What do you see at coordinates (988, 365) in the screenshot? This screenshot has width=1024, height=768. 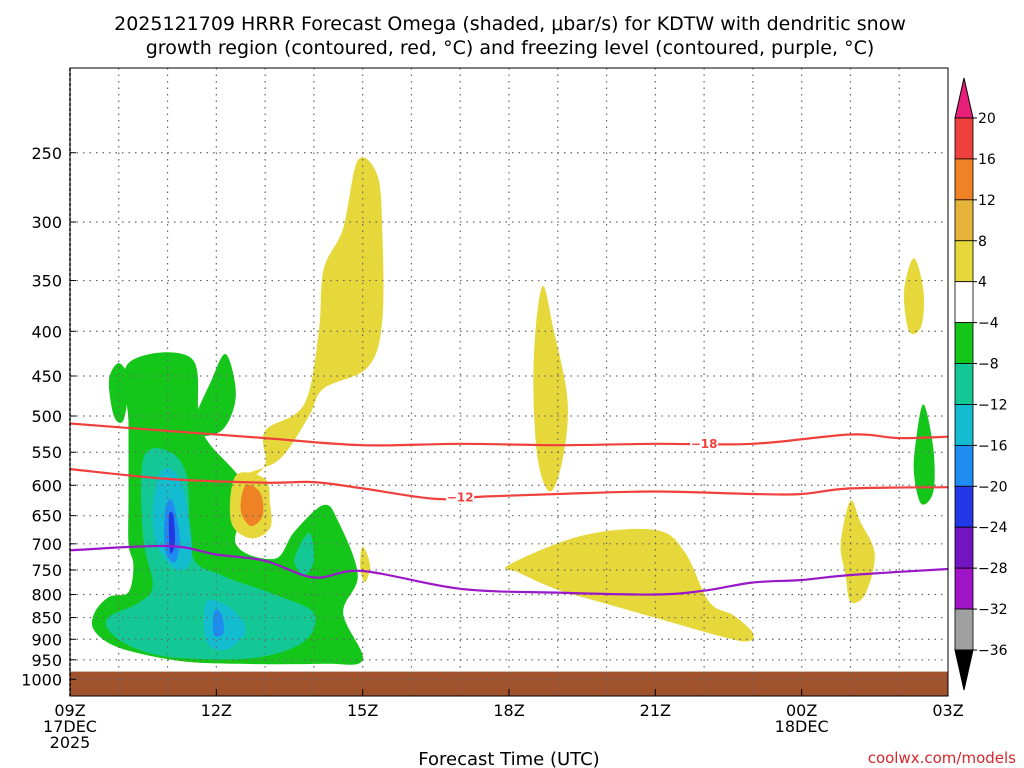 I see `colorbar-label: −8` at bounding box center [988, 365].